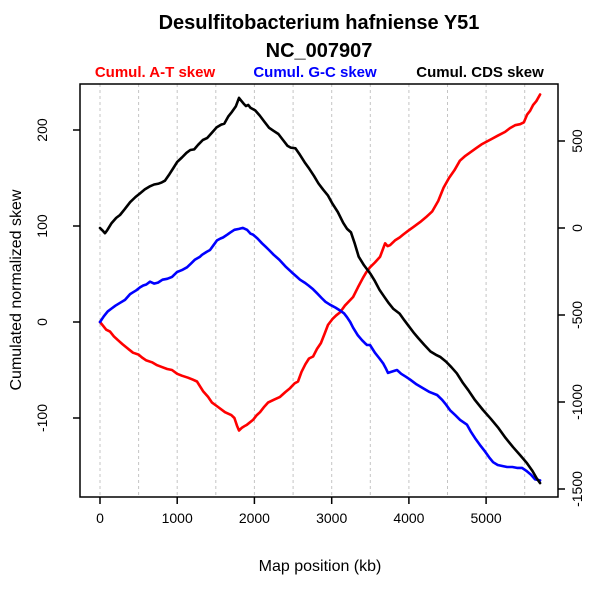  What do you see at coordinates (42, 226) in the screenshot?
I see `y-left-tick-label-100: 100` at bounding box center [42, 226].